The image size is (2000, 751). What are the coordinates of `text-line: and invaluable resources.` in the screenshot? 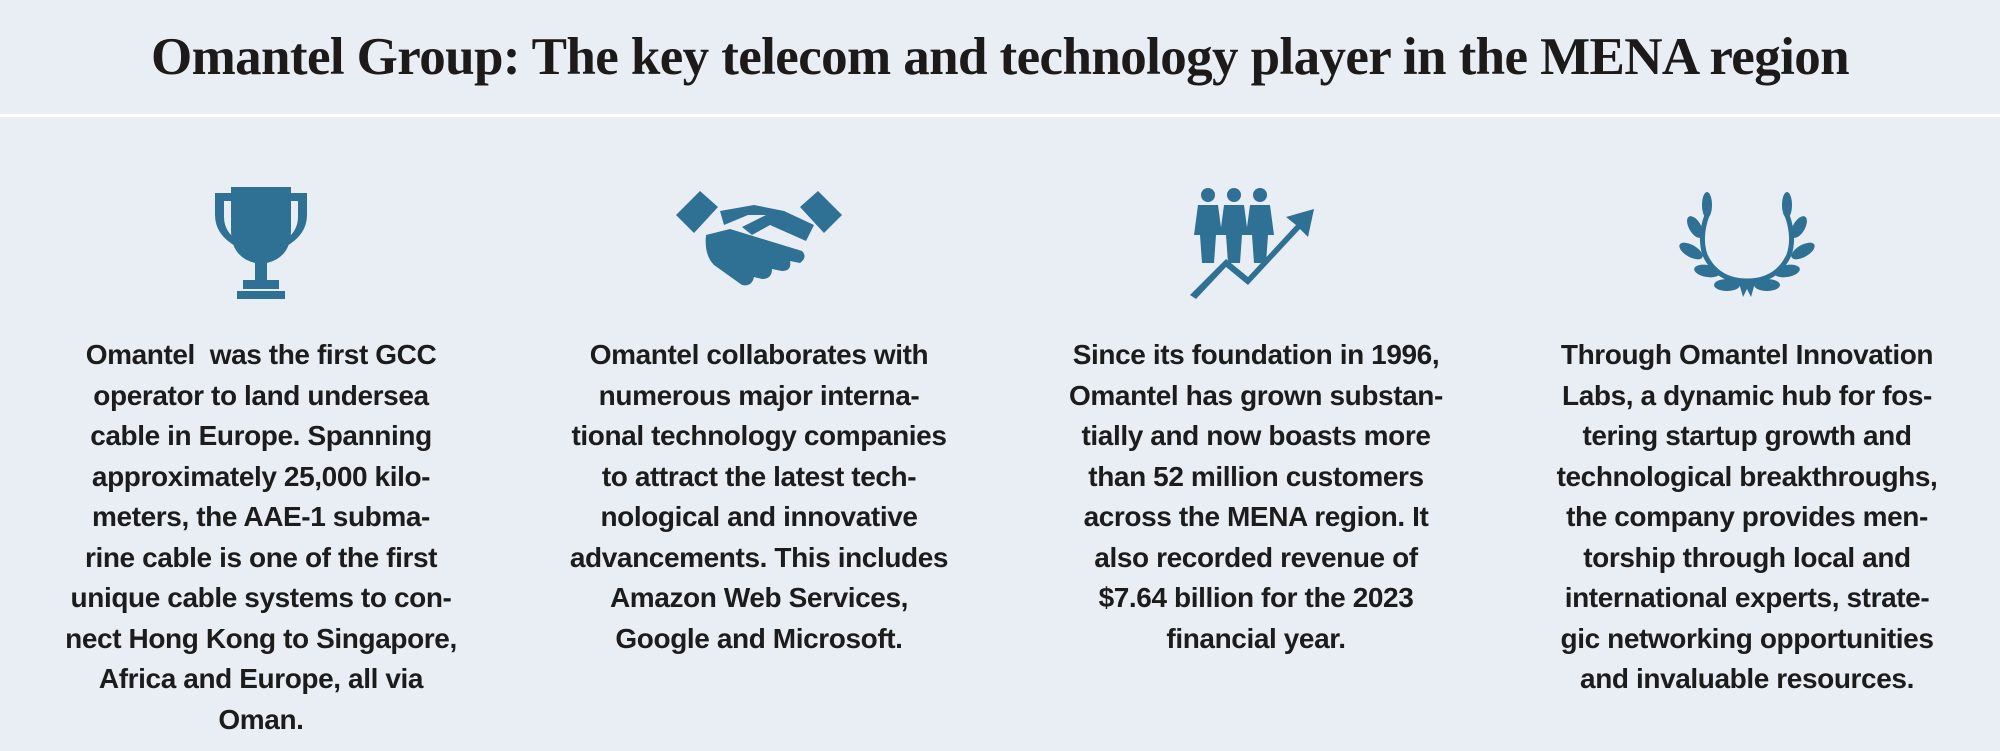 It's located at (1747, 678).